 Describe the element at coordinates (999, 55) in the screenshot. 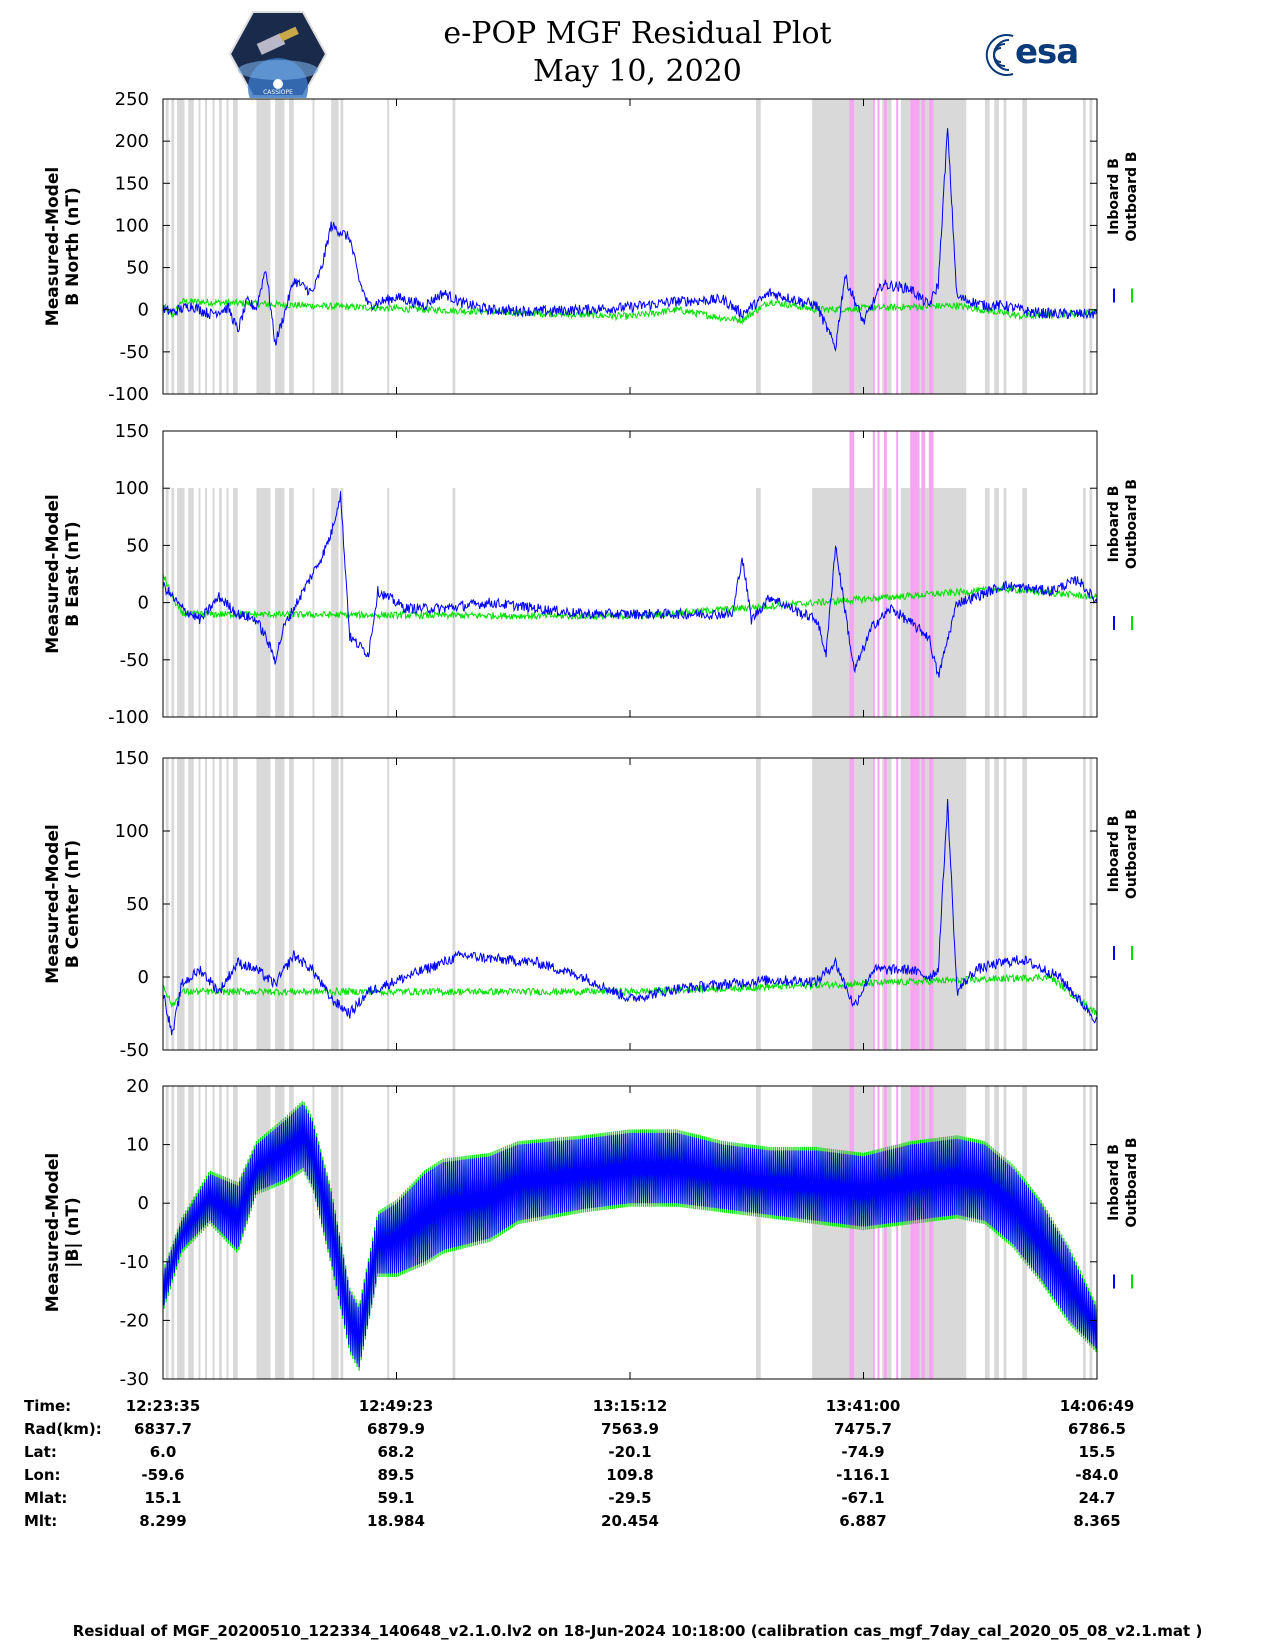

I see `esa-logo-mark` at that location.